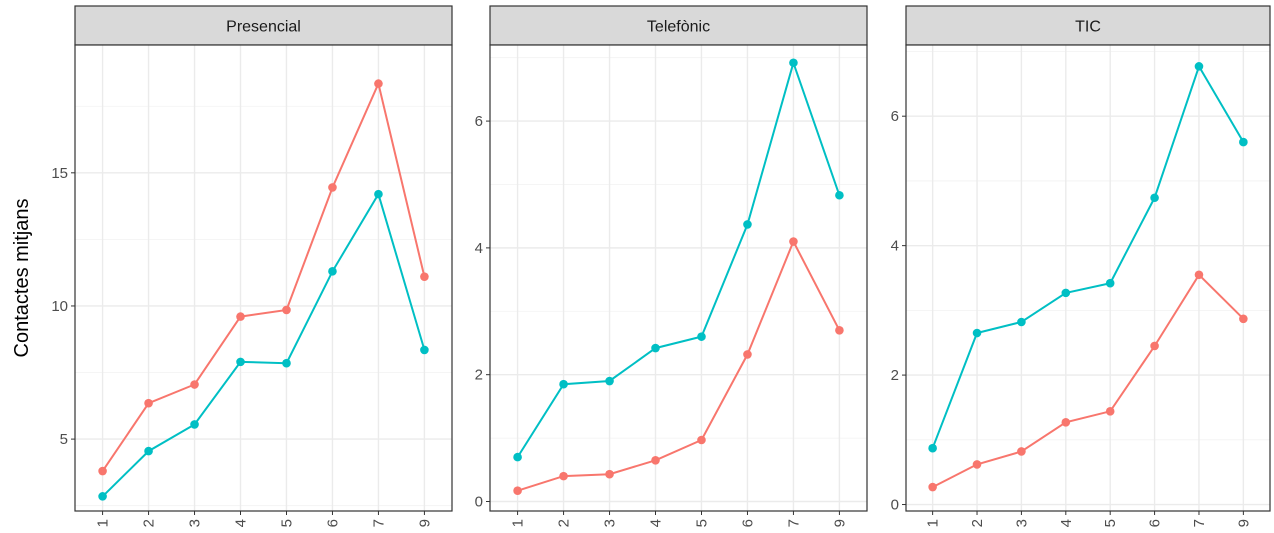 The width and height of the screenshot is (1274, 533). What do you see at coordinates (59, 173) in the screenshot?
I see `y-tick-label: 15` at bounding box center [59, 173].